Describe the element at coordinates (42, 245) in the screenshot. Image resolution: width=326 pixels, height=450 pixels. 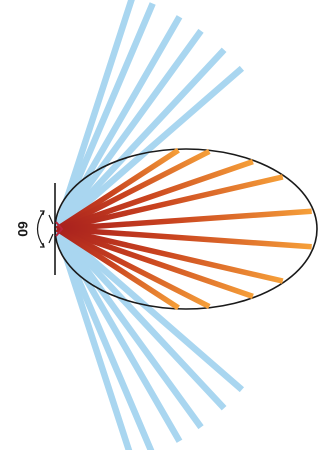
I see `angle-arrow-bottom-icon` at that location.